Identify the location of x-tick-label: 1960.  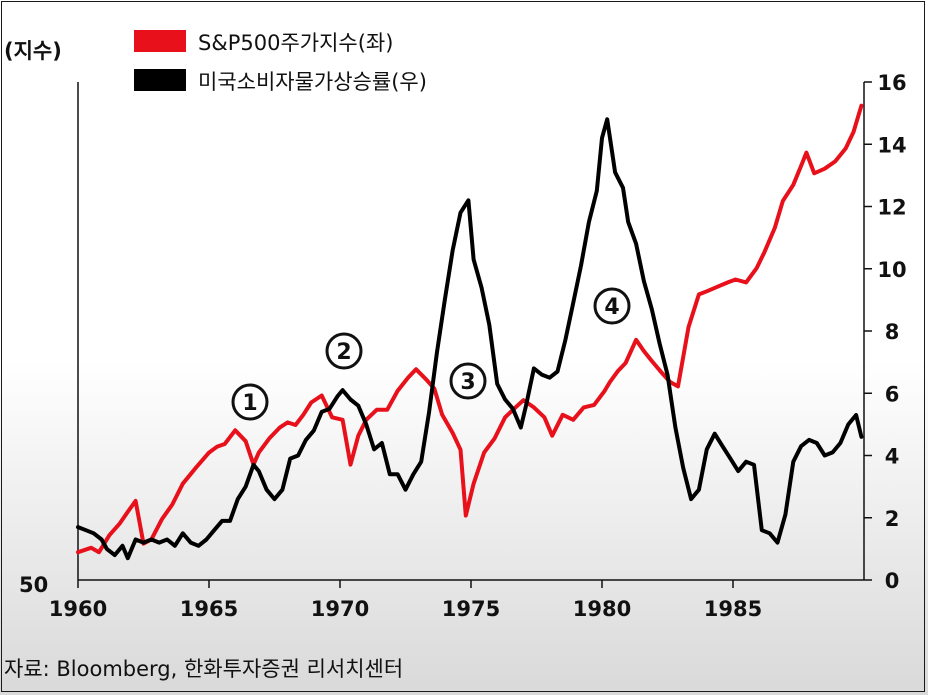
(78, 609).